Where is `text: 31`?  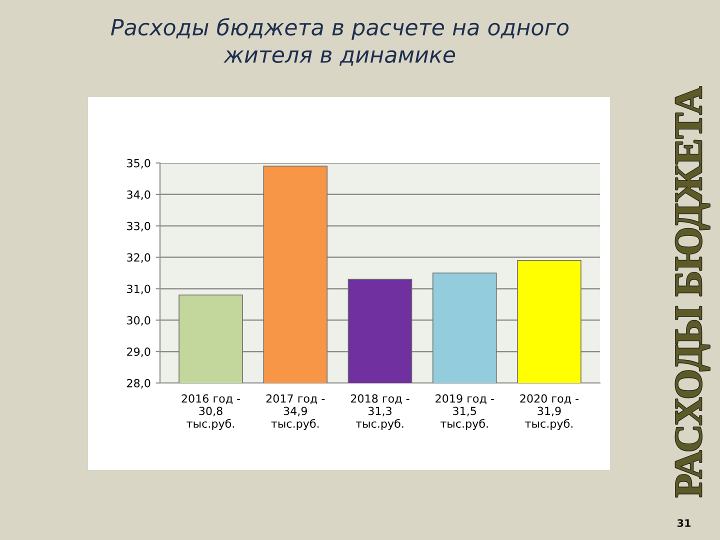 text: 31 is located at coordinates (684, 523).